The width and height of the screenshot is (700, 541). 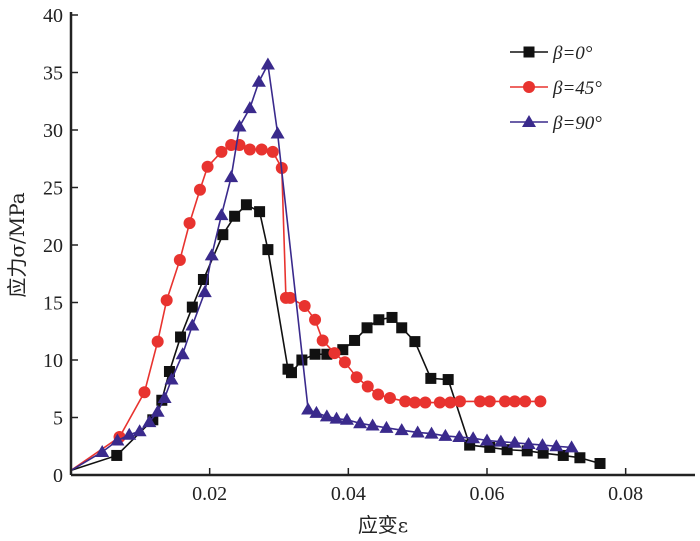 I want to click on legend-item: β=45°, so click(x=556, y=88).